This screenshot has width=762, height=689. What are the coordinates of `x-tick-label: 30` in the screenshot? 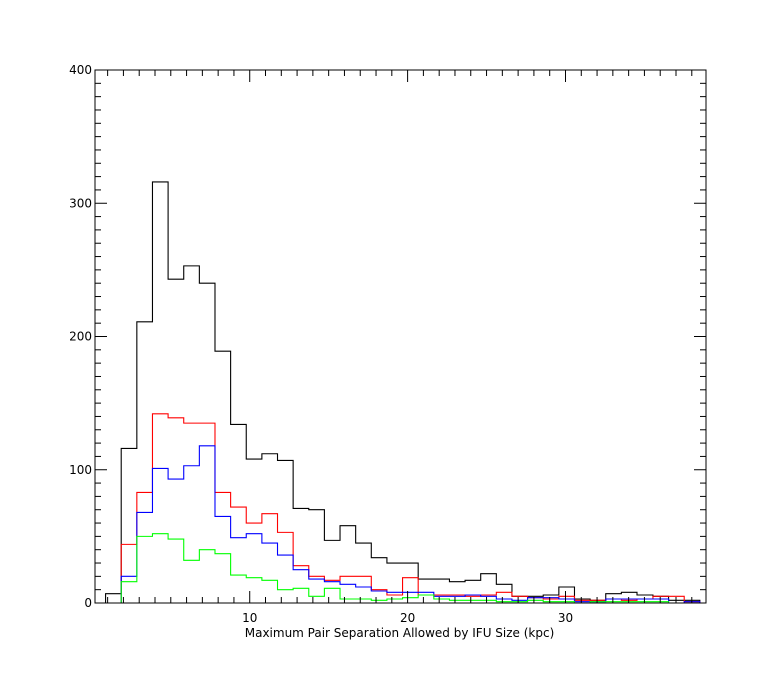 It's located at (565, 618).